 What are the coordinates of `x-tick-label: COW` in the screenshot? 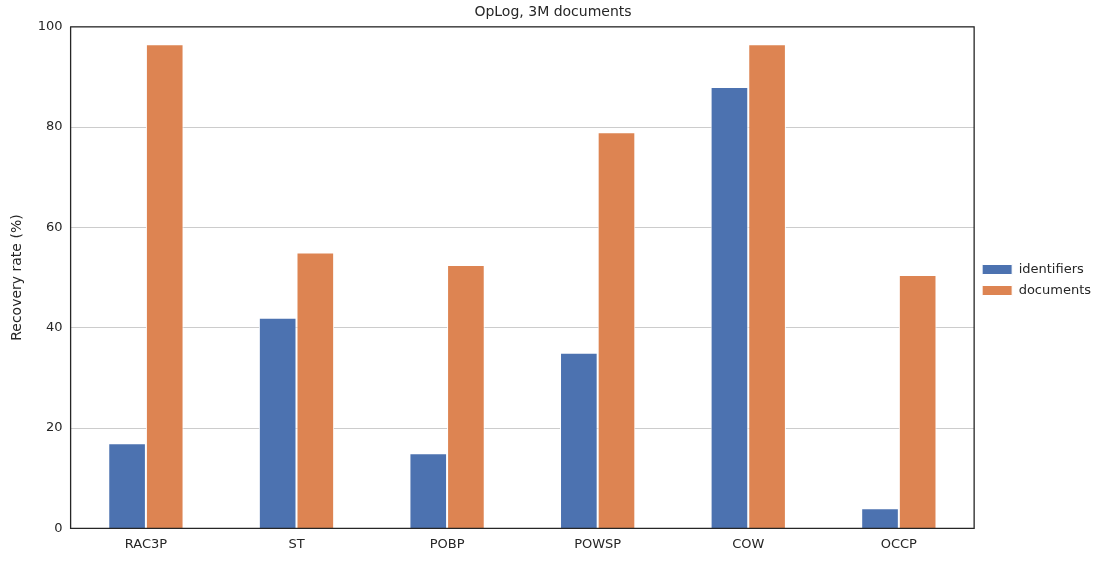 It's located at (748, 543).